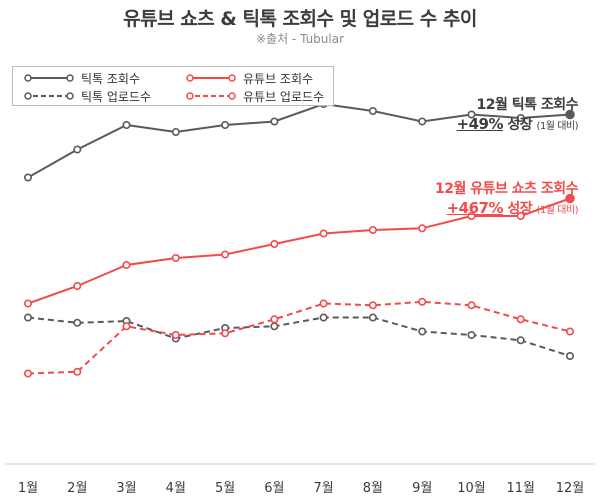 The width and height of the screenshot is (600, 500). I want to click on legend-item-tiktok-uploads: 틱톡 업로드수, so click(87, 96).